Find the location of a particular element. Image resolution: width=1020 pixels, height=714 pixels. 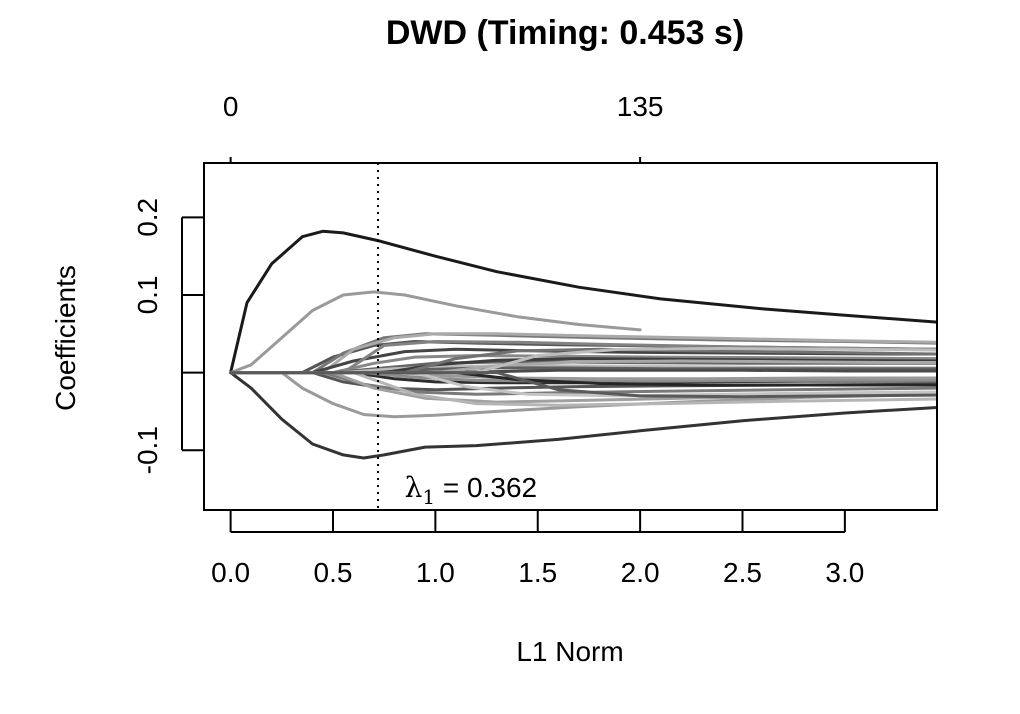

series-line-s13 is located at coordinates (583, 383).